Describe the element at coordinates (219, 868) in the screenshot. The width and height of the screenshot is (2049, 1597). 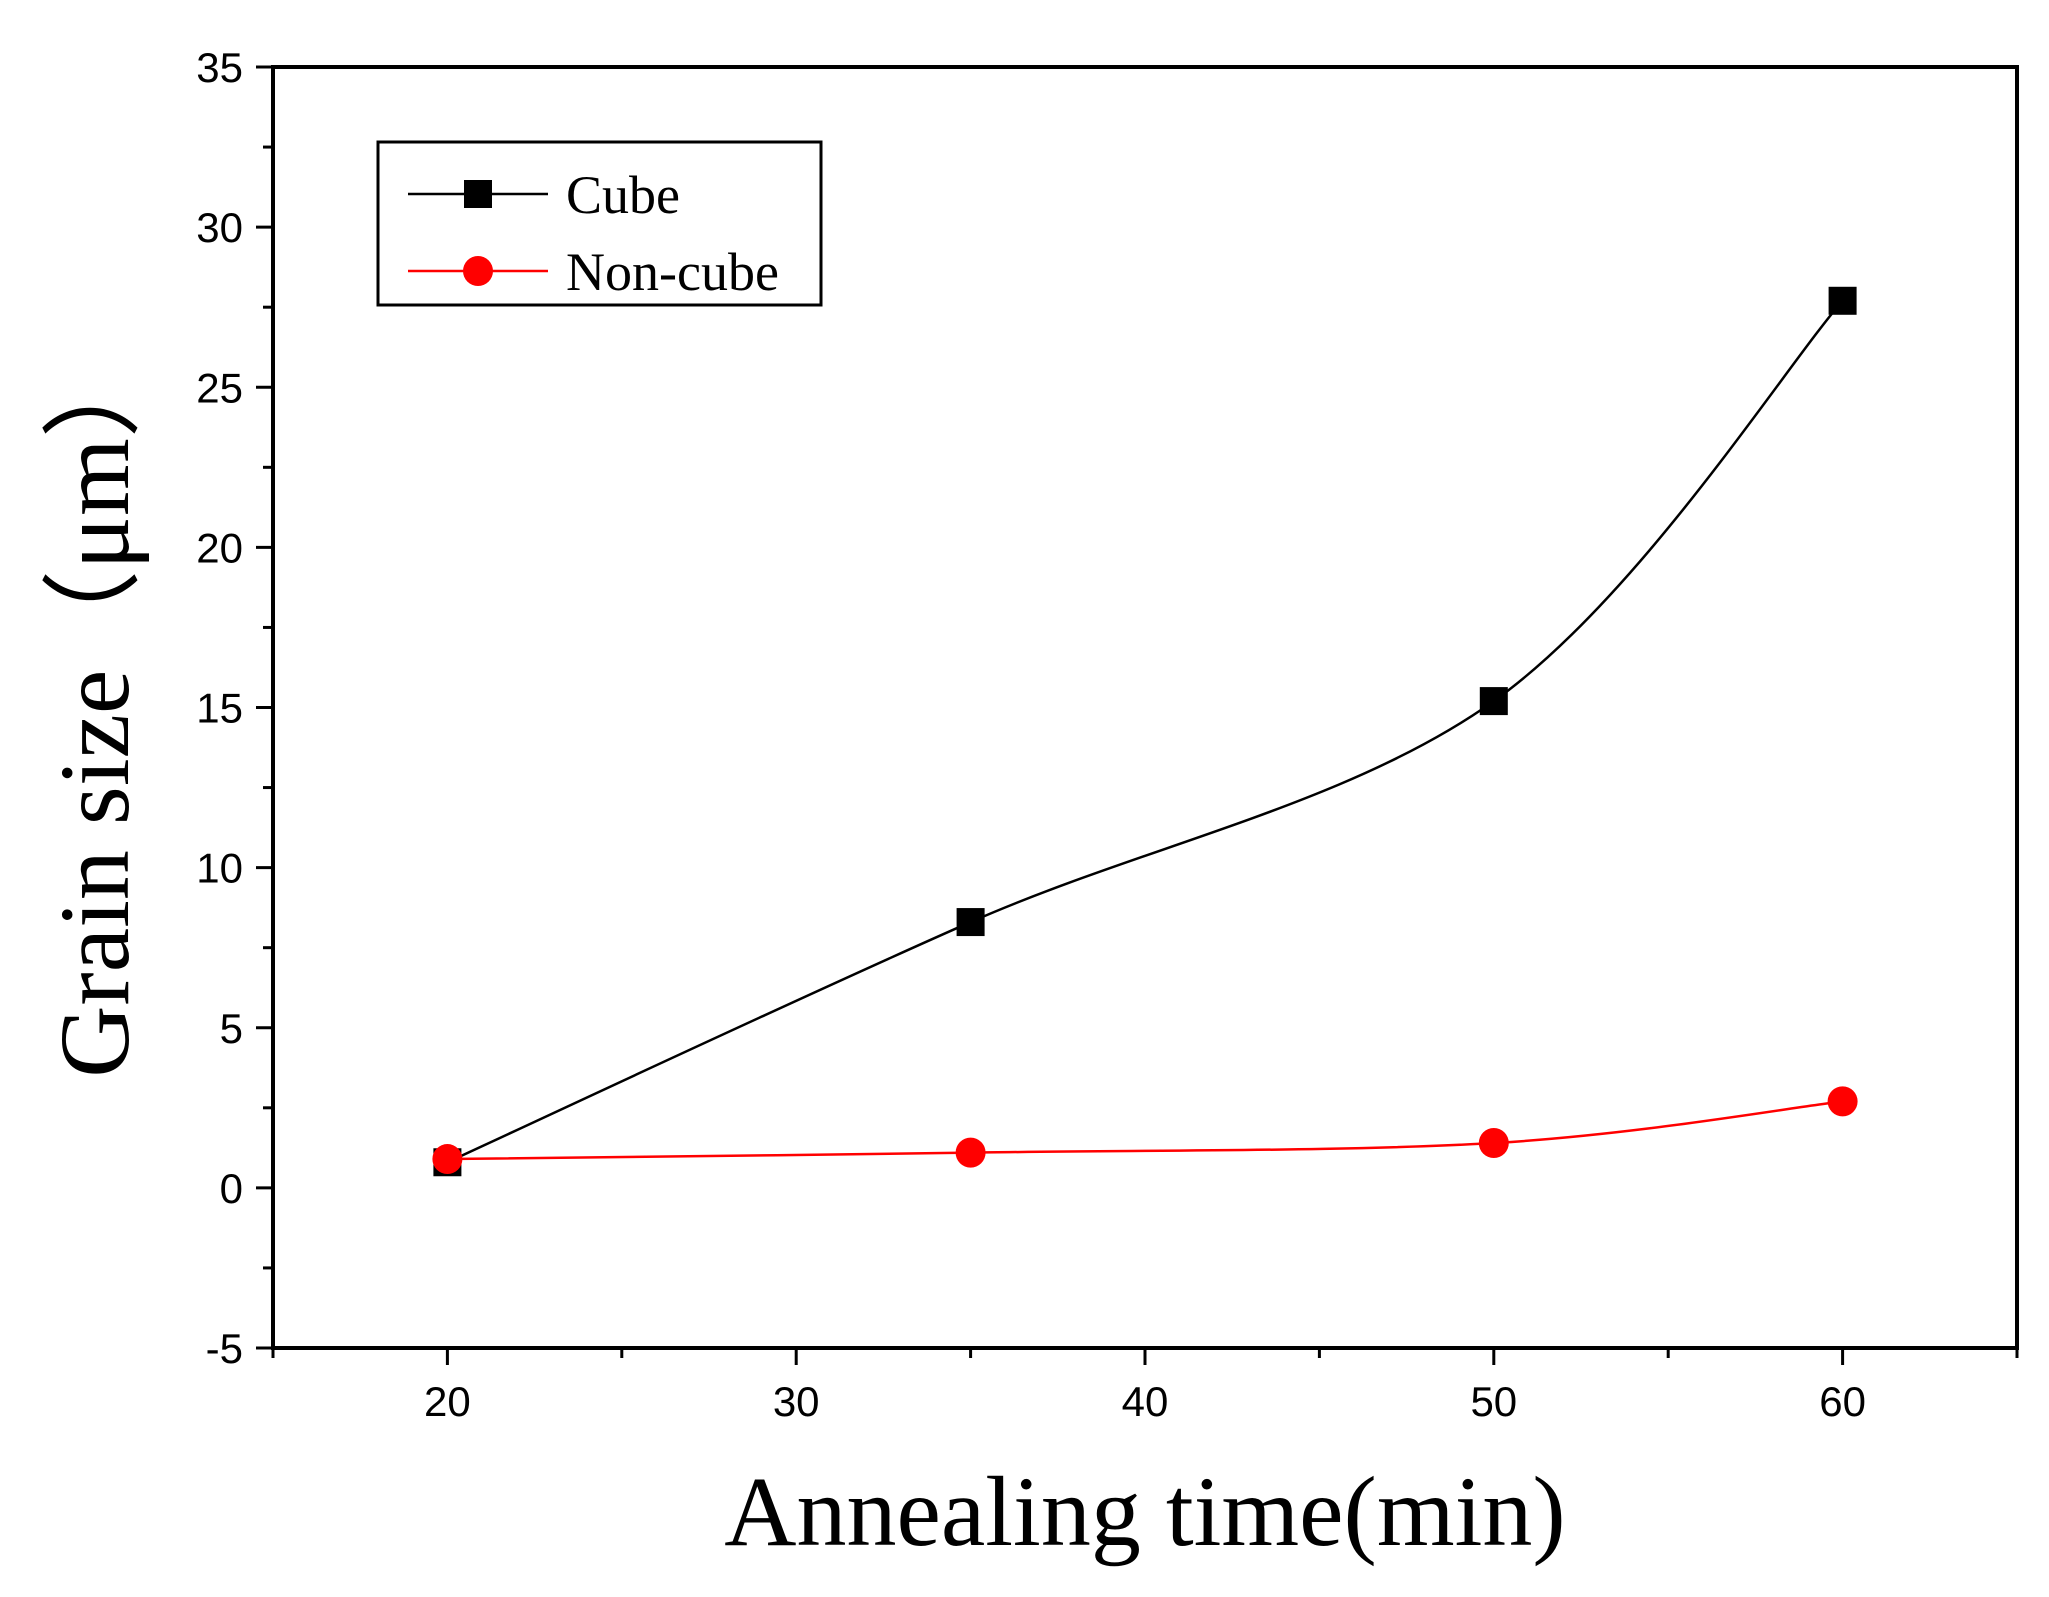
I see `y-tick-label: 10` at that location.